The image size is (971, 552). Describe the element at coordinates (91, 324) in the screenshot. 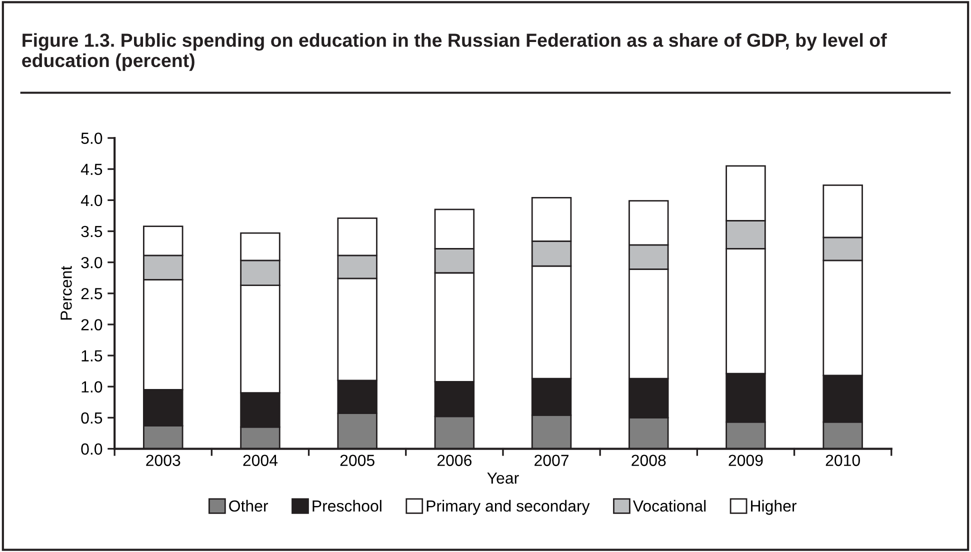

I see `y-tick-label: 2.0` at that location.